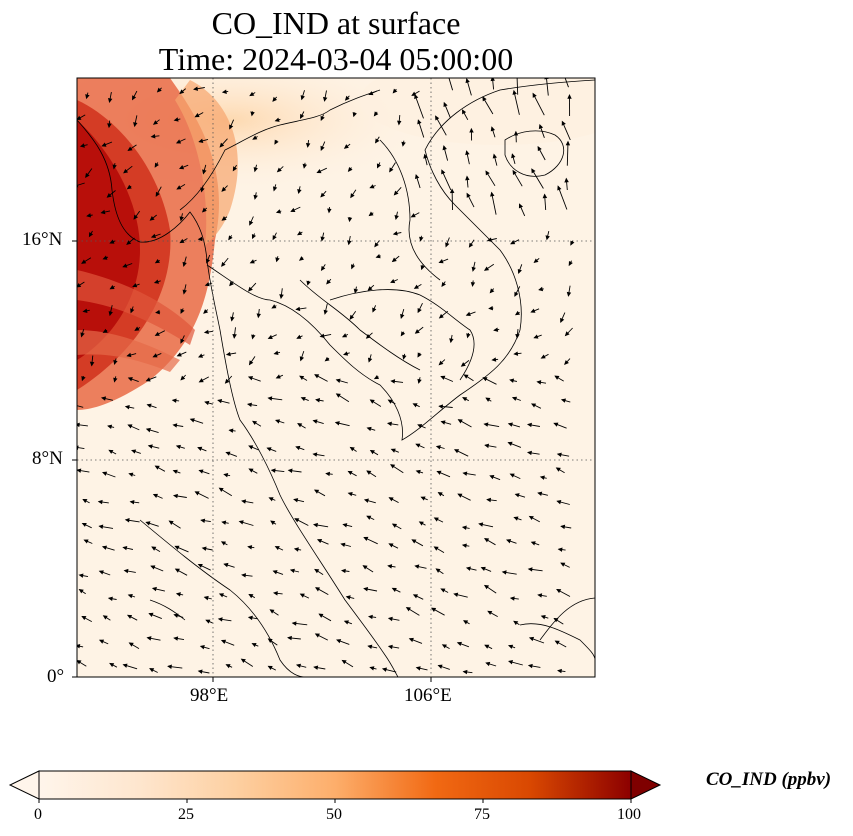 Image resolution: width=853 pixels, height=836 pixels. I want to click on colorbar-tick-75: 75, so click(482, 814).